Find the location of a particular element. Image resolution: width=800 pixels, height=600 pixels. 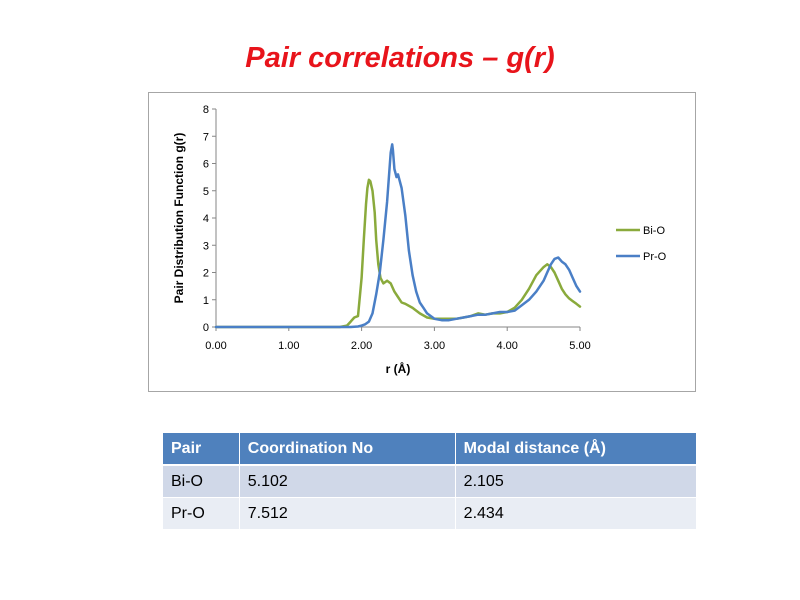

cell-coordination: 7.512 is located at coordinates (347, 513).